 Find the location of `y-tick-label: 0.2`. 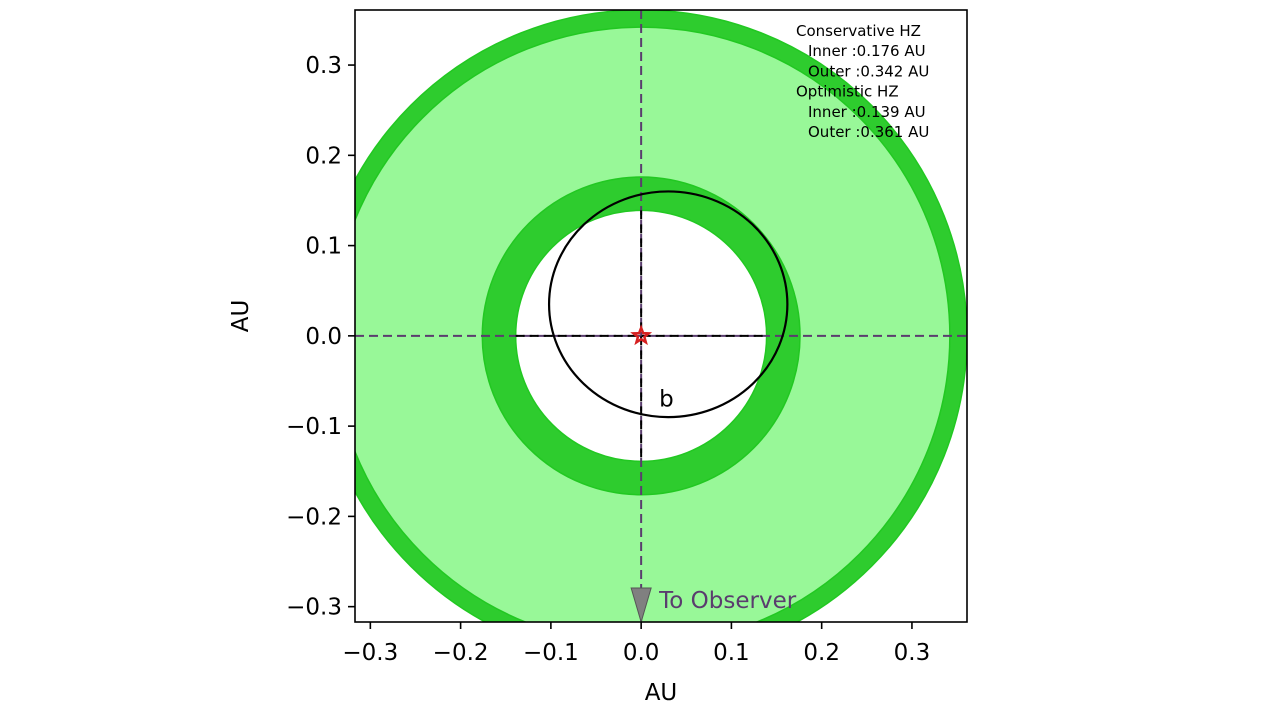

y-tick-label: 0.2 is located at coordinates (323, 156).